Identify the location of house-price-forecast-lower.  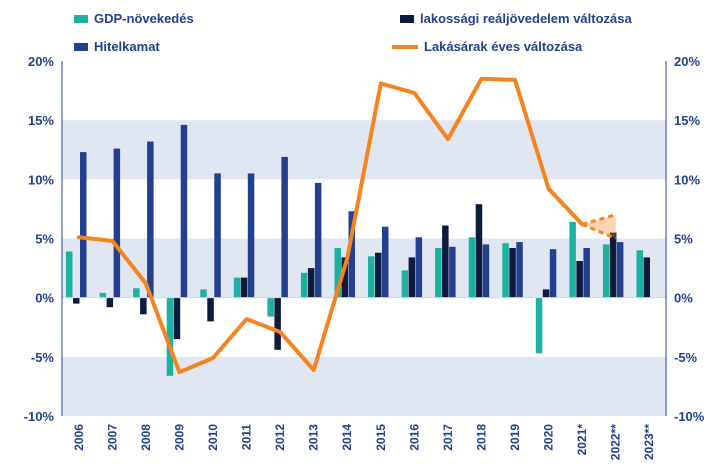
(599, 231).